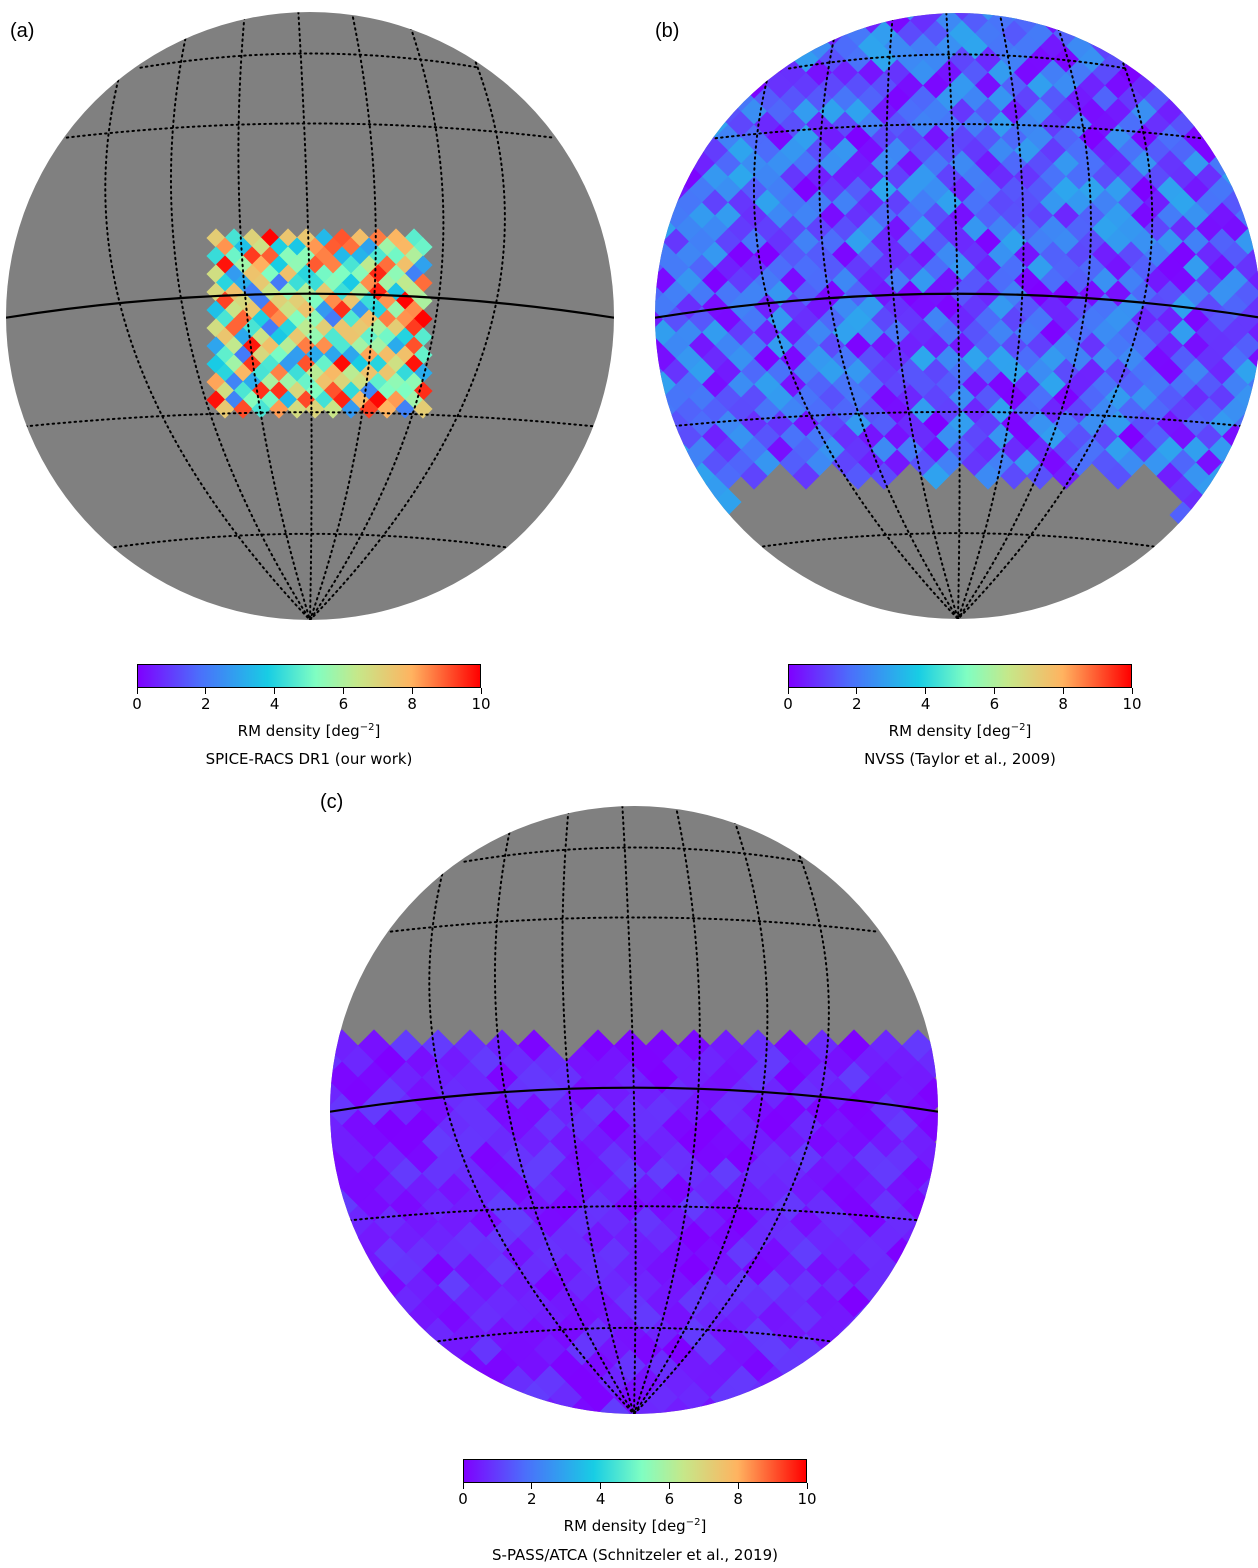 The width and height of the screenshot is (1258, 1568). I want to click on colorbar-tick-label: 2, so click(857, 704).